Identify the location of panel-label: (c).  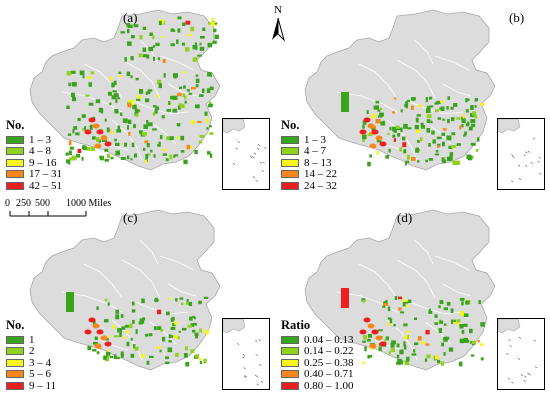
(130, 217).